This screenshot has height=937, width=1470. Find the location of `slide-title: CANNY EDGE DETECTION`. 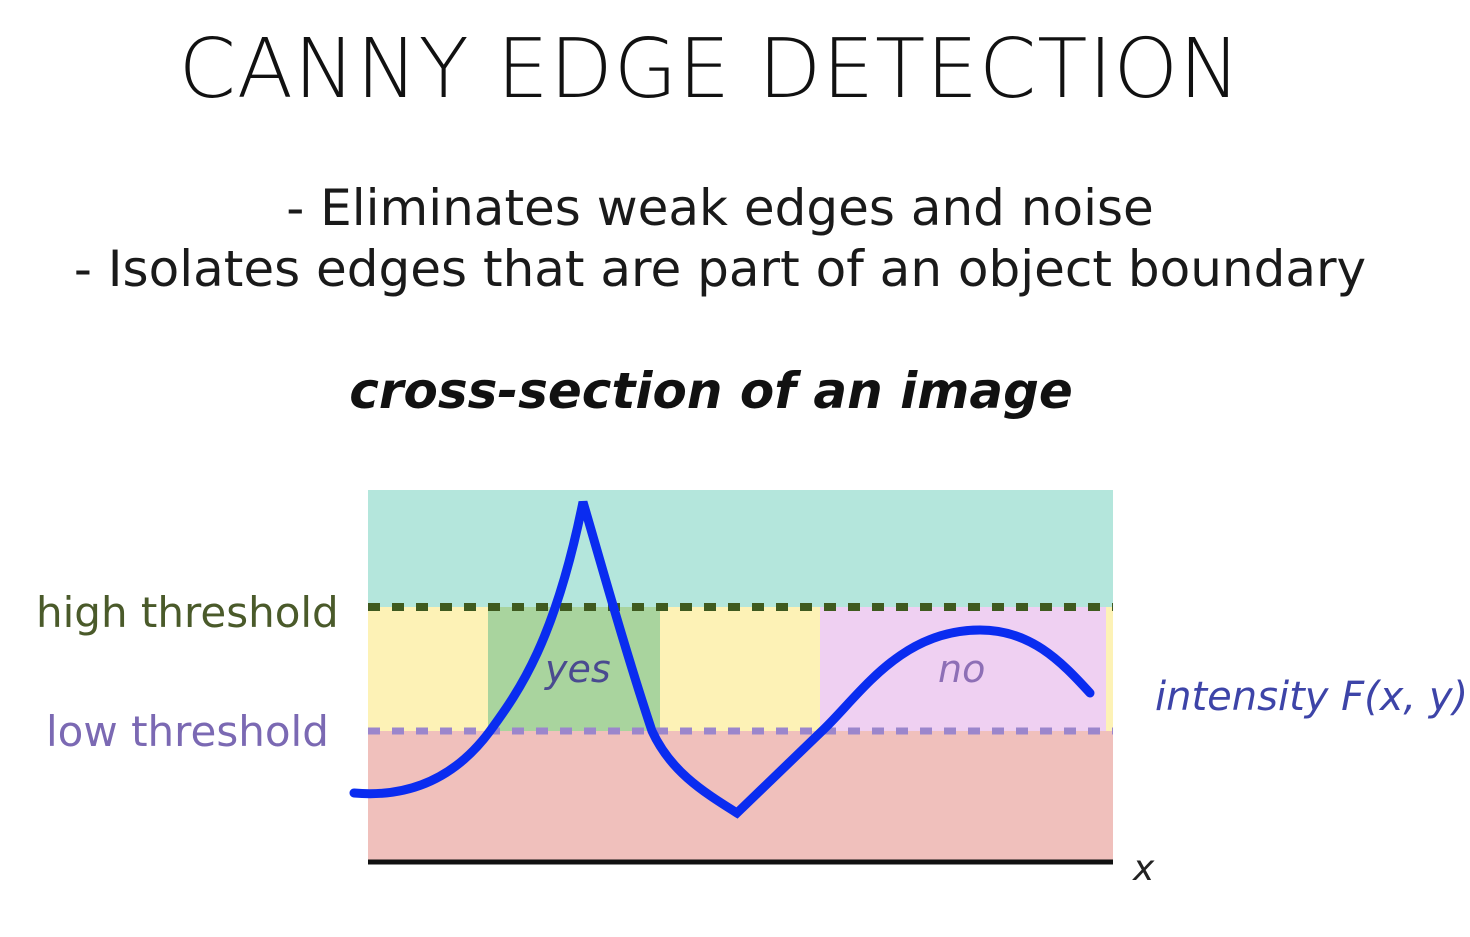

slide-title: CANNY EDGE DETECTION is located at coordinates (710, 69).